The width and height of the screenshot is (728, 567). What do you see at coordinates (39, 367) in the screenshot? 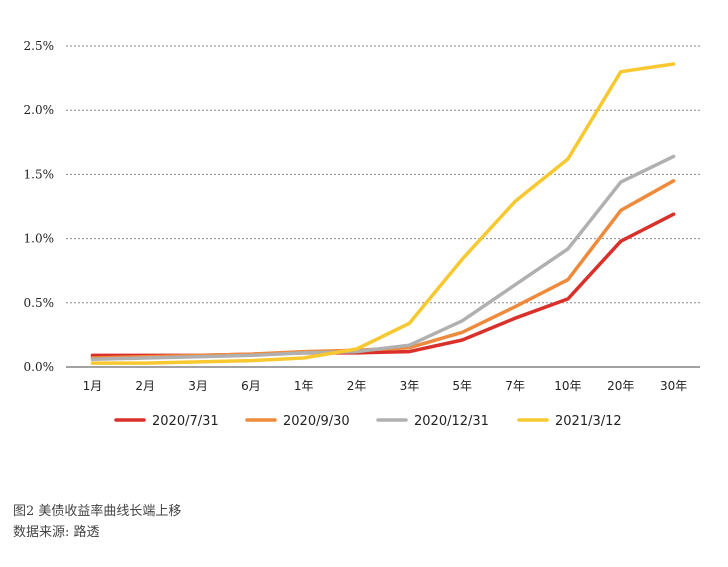
I see `y-tick-label: 0.0%` at bounding box center [39, 367].